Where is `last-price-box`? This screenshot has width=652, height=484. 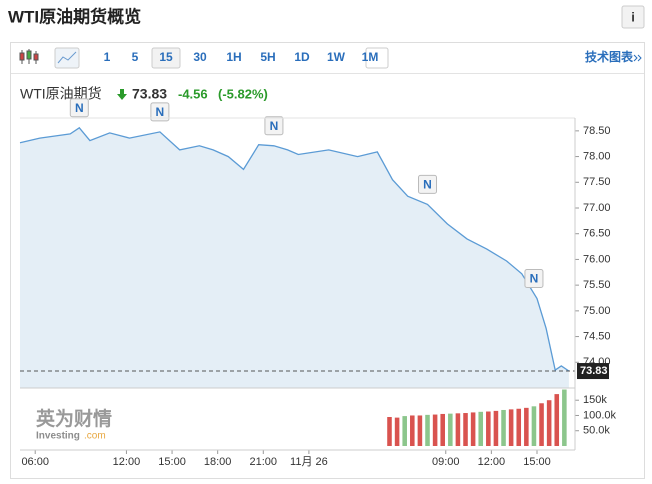 last-price-box is located at coordinates (593, 371).